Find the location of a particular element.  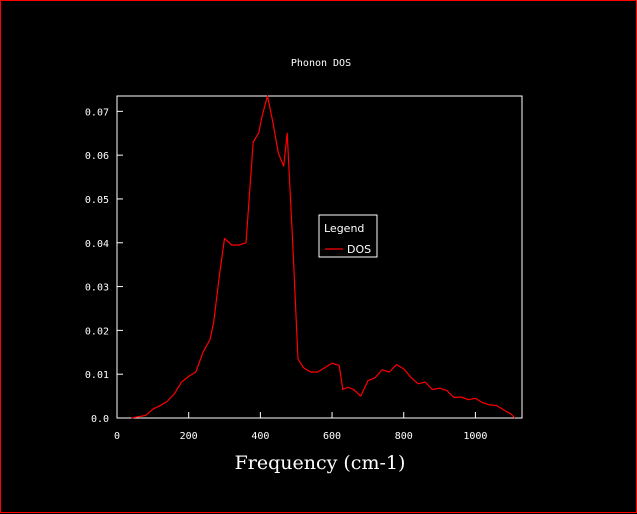

y-tick-label: 0.02 is located at coordinates (97, 331).